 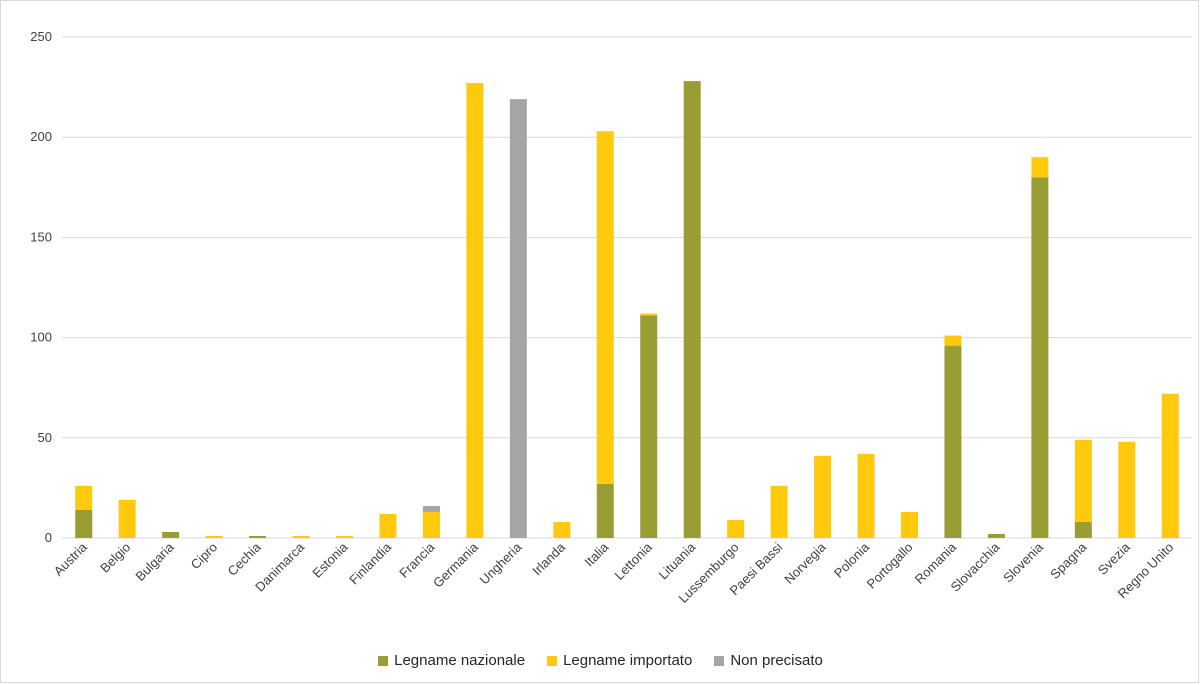 I want to click on x-tick-label: Belgio, so click(x=115, y=558).